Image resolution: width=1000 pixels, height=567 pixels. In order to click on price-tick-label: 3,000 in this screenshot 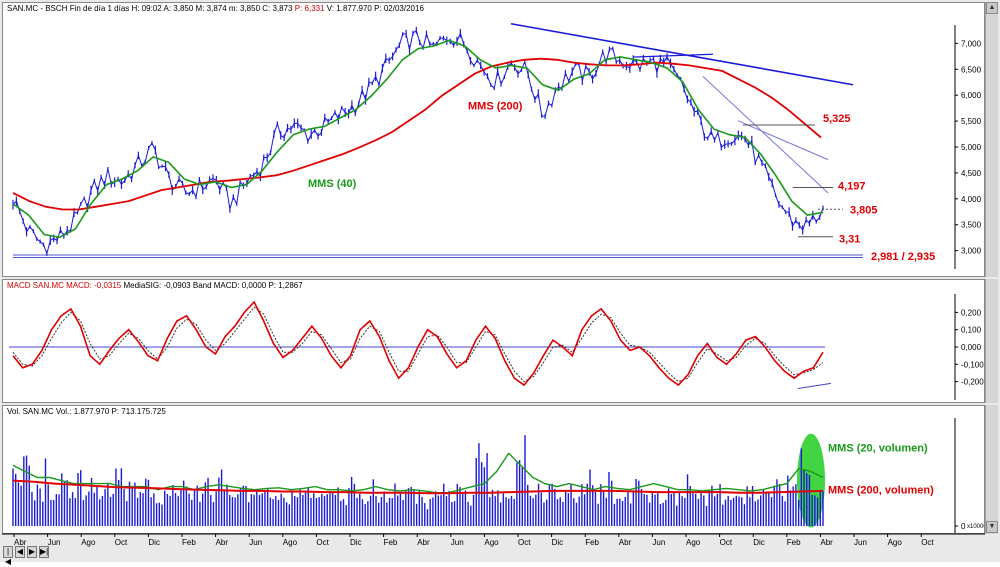, I will do `click(971, 251)`.